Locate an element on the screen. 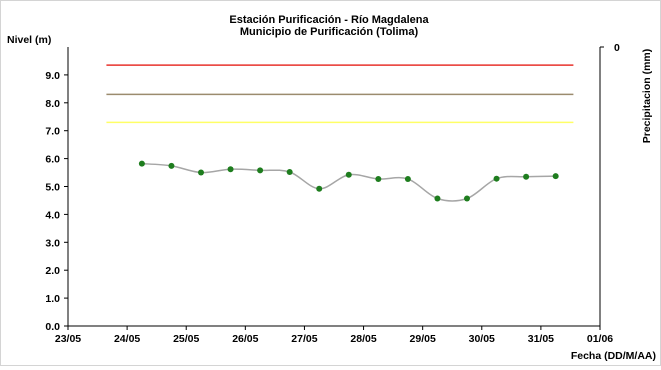  chart-subtitle: Municipio de Purificación (Tolima) is located at coordinates (329, 32).